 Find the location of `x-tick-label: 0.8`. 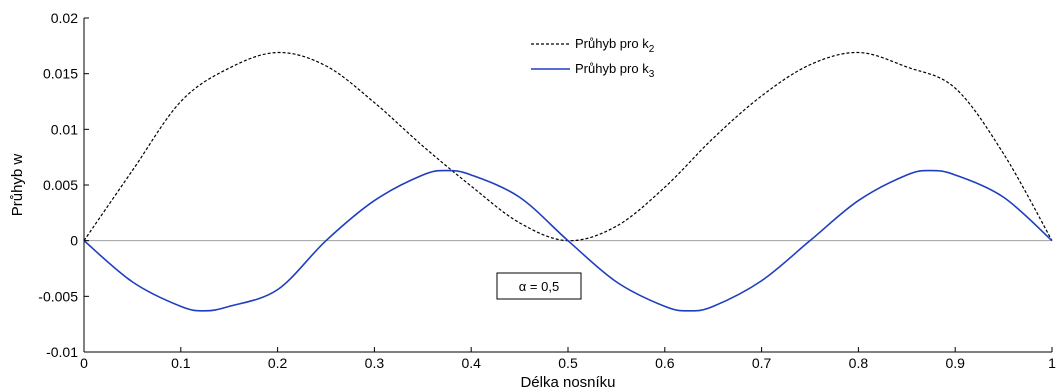

x-tick-label: 0.8 is located at coordinates (859, 363).